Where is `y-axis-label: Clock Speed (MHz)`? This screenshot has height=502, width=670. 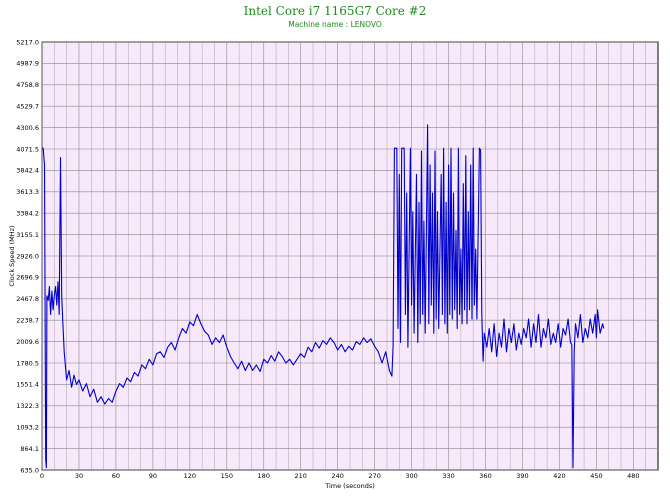
y-axis-label: Clock Speed (MHz) is located at coordinates (12, 255).